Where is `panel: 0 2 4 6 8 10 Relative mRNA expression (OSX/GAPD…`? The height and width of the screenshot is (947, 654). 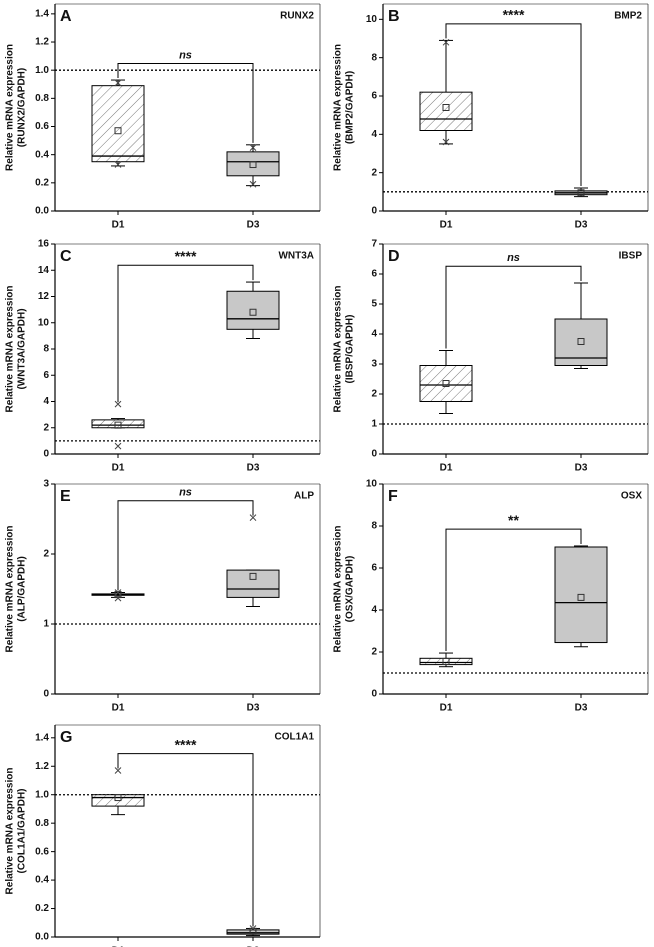
panel: 0 2 4 6 8 10 Relative mRNA expression (OSX/GAPD… is located at coordinates (491, 596).